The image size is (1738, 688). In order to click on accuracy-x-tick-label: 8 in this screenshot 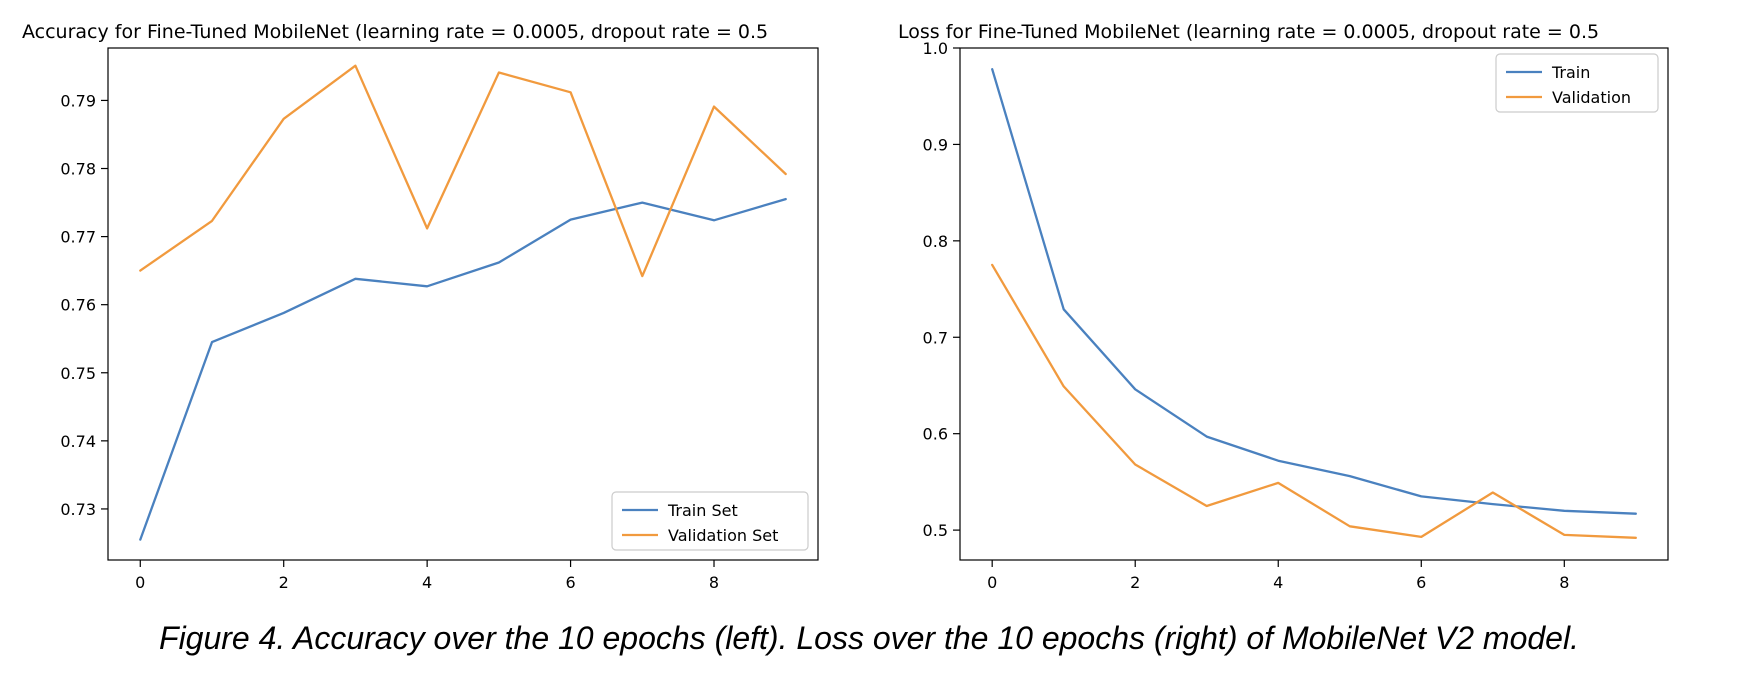, I will do `click(714, 582)`.